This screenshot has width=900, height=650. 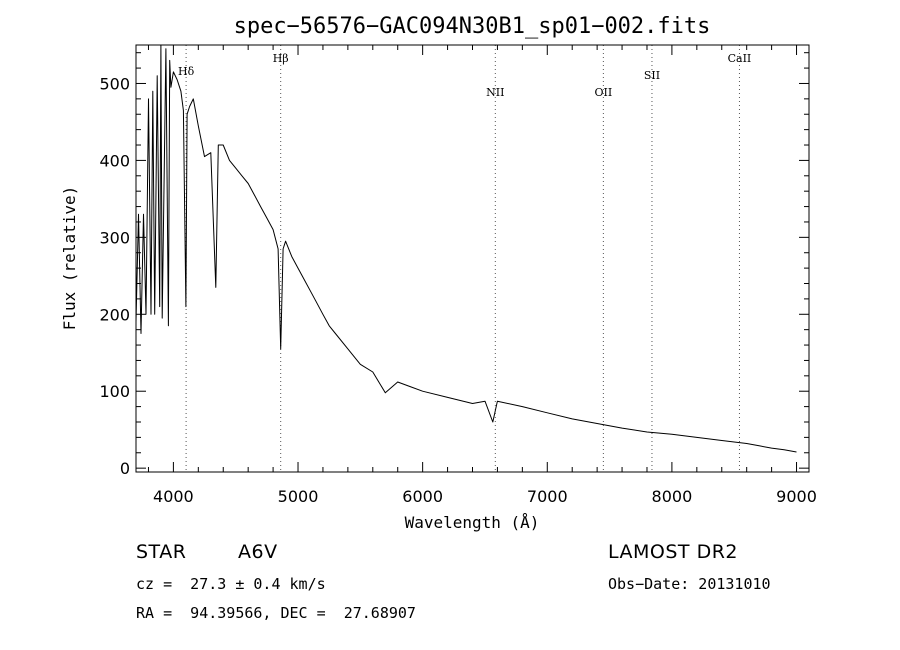 What do you see at coordinates (186, 71) in the screenshot?
I see `marker-label-0: Hδ` at bounding box center [186, 71].